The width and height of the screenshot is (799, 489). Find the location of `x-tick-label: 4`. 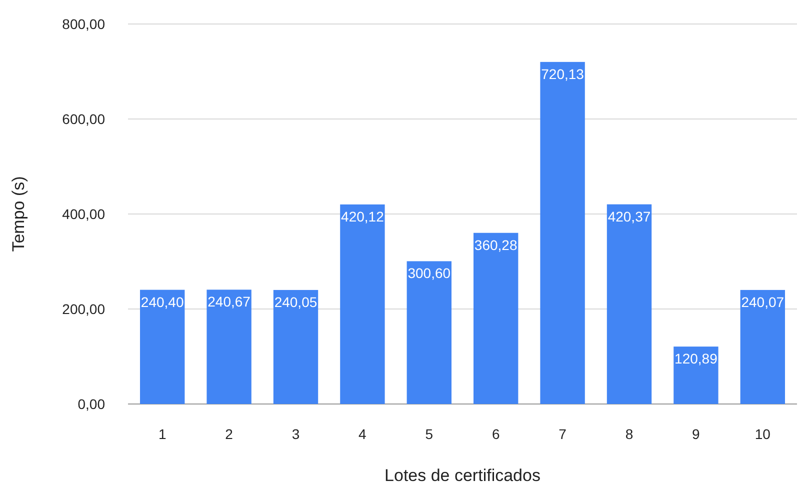

x-tick-label: 4 is located at coordinates (362, 434).